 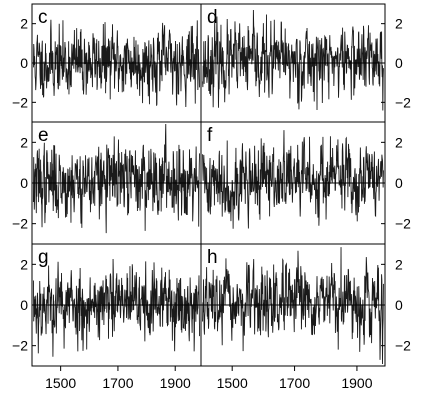 What do you see at coordinates (293, 60) in the screenshot?
I see `series-line-d` at bounding box center [293, 60].